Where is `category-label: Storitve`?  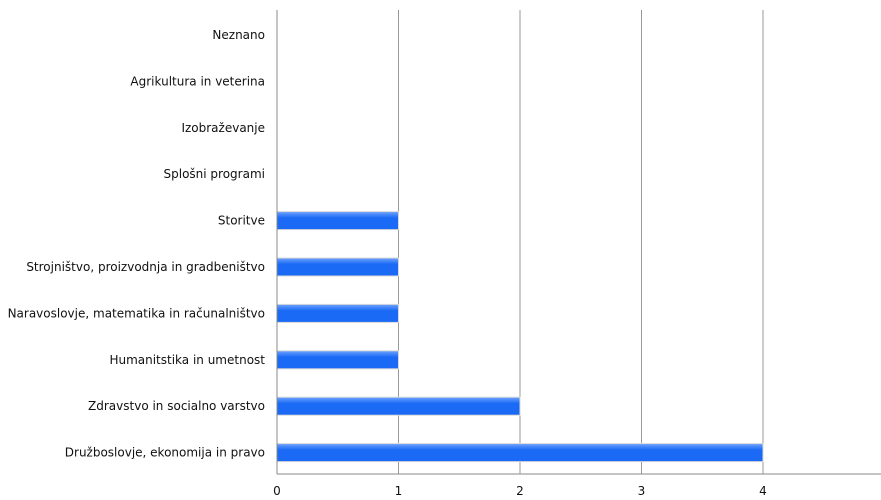
category-label: Storitve is located at coordinates (241, 221).